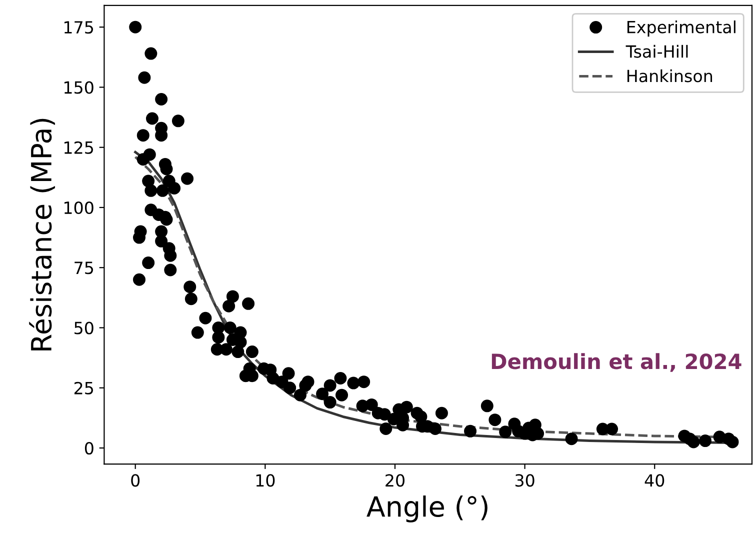 This screenshot has height=546, width=755. Describe the element at coordinates (654, 480) in the screenshot. I see `x-tick-label: 40` at that location.